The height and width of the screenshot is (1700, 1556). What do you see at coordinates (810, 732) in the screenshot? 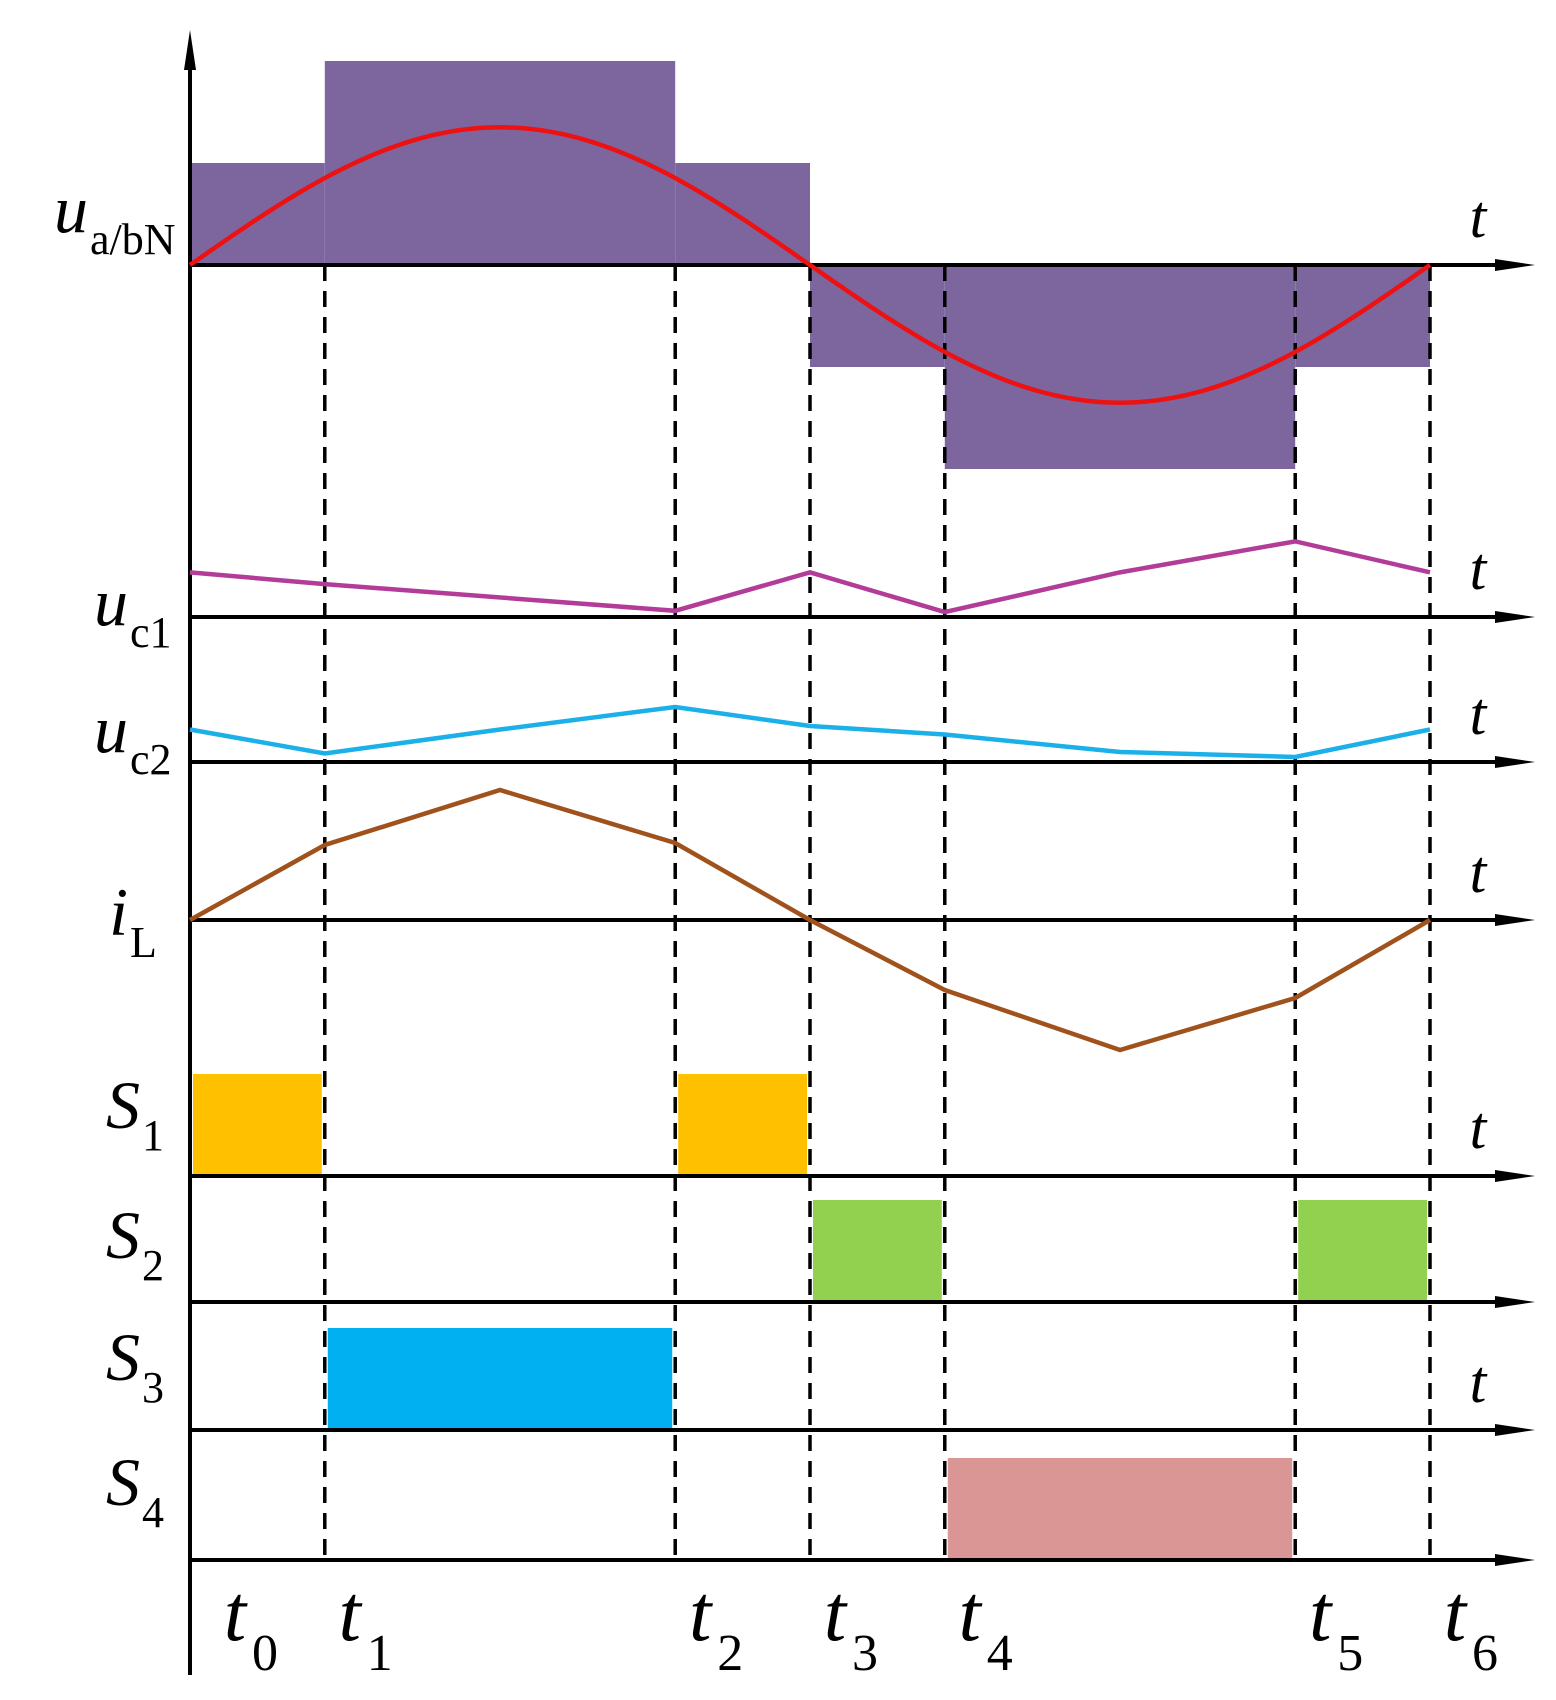
I see `uc2-curve` at bounding box center [810, 732].